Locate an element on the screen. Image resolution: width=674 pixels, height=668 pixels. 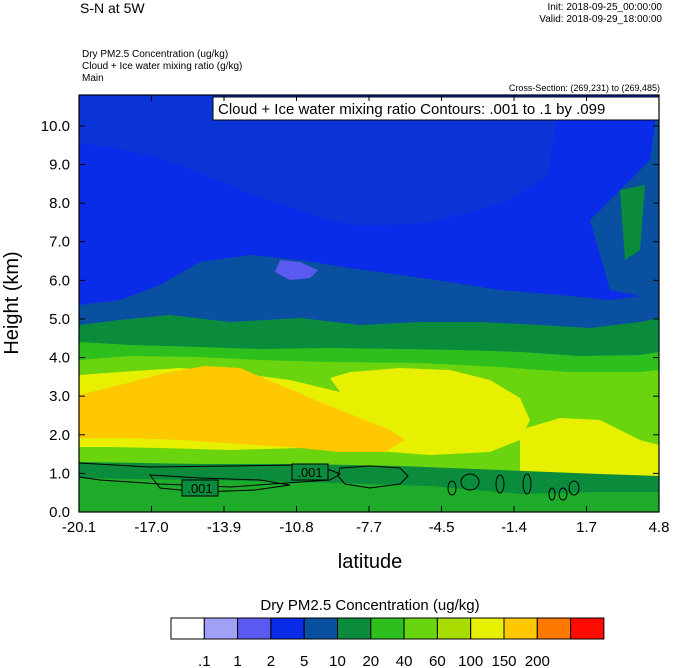
y-axis-label: Height (km) is located at coordinates (12, 302).